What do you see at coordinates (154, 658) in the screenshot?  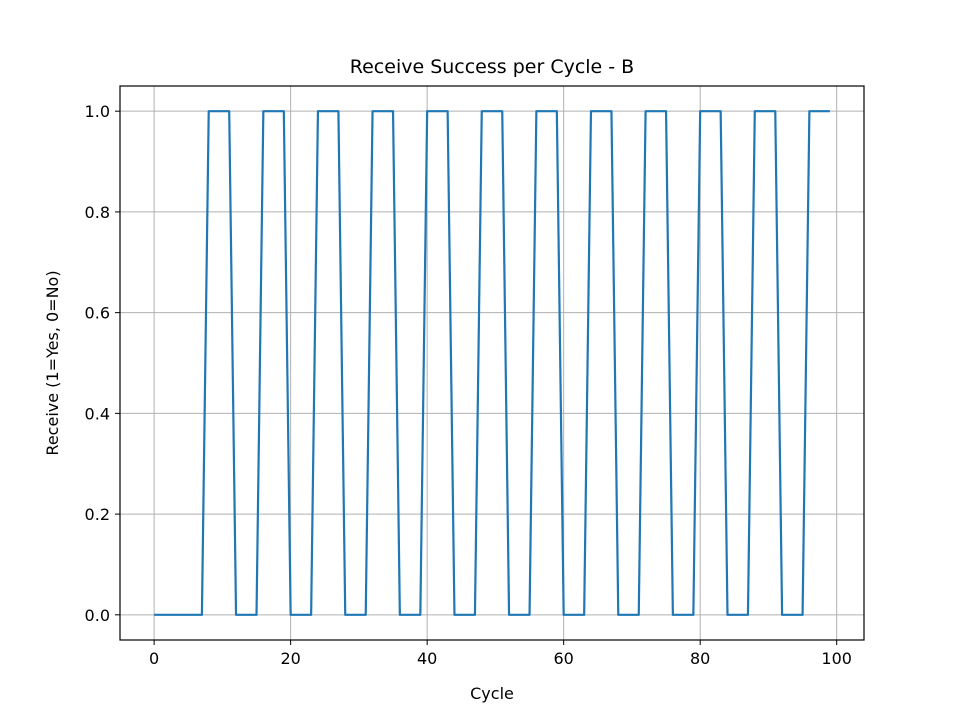 I see `x-tick-label: 0` at bounding box center [154, 658].